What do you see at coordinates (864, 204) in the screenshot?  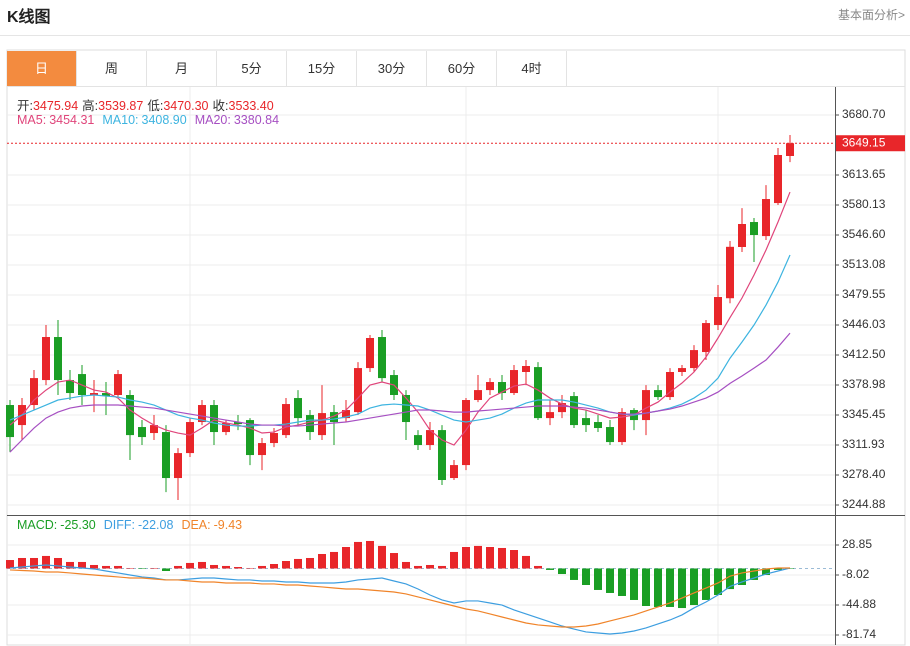 I see `y-tick-label: 3580.13` at bounding box center [864, 204].